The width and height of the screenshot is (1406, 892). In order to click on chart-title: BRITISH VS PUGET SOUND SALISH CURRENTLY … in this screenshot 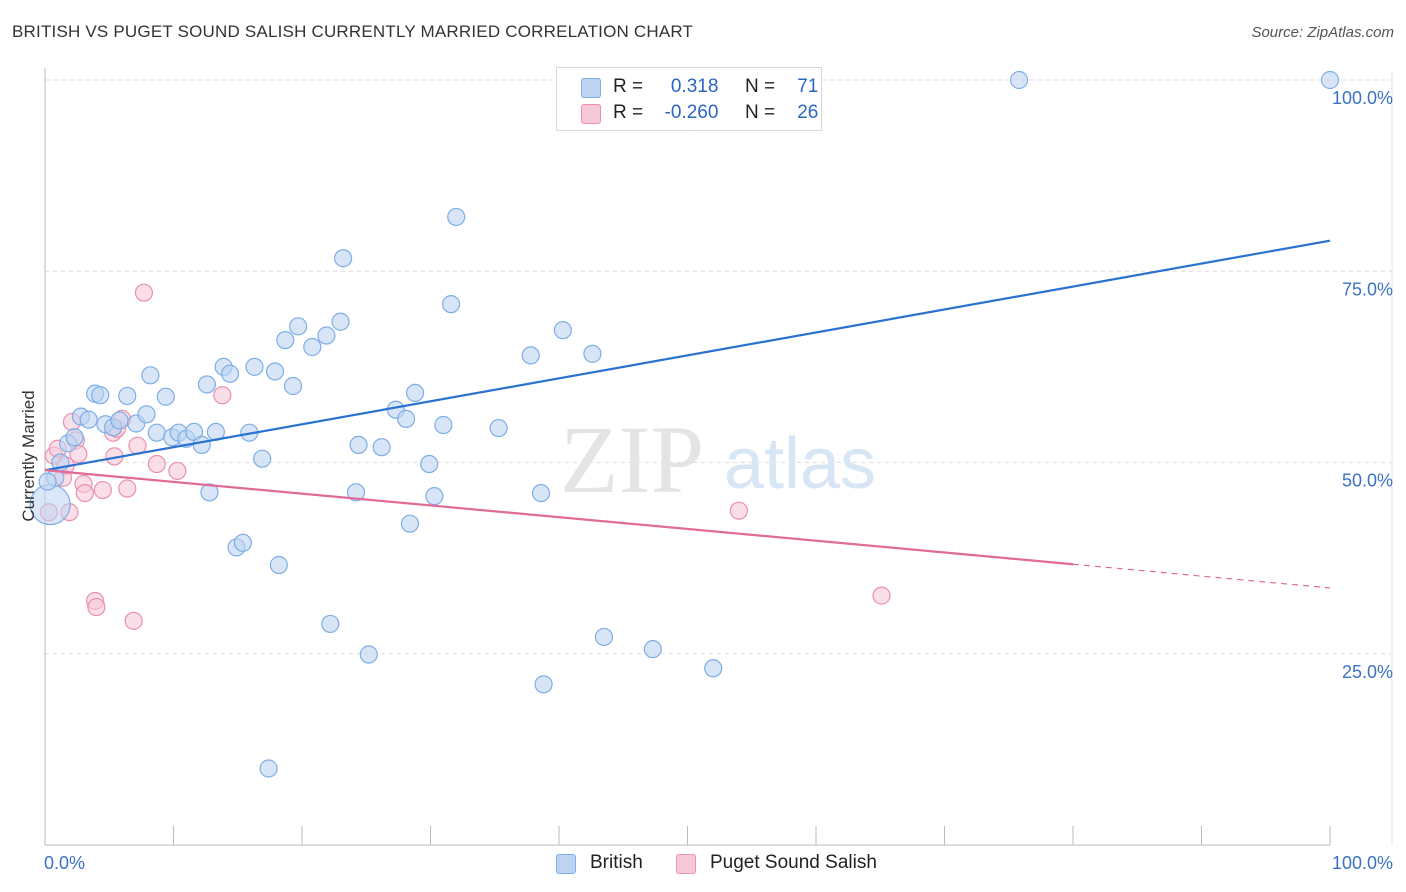, I will do `click(353, 31)`.